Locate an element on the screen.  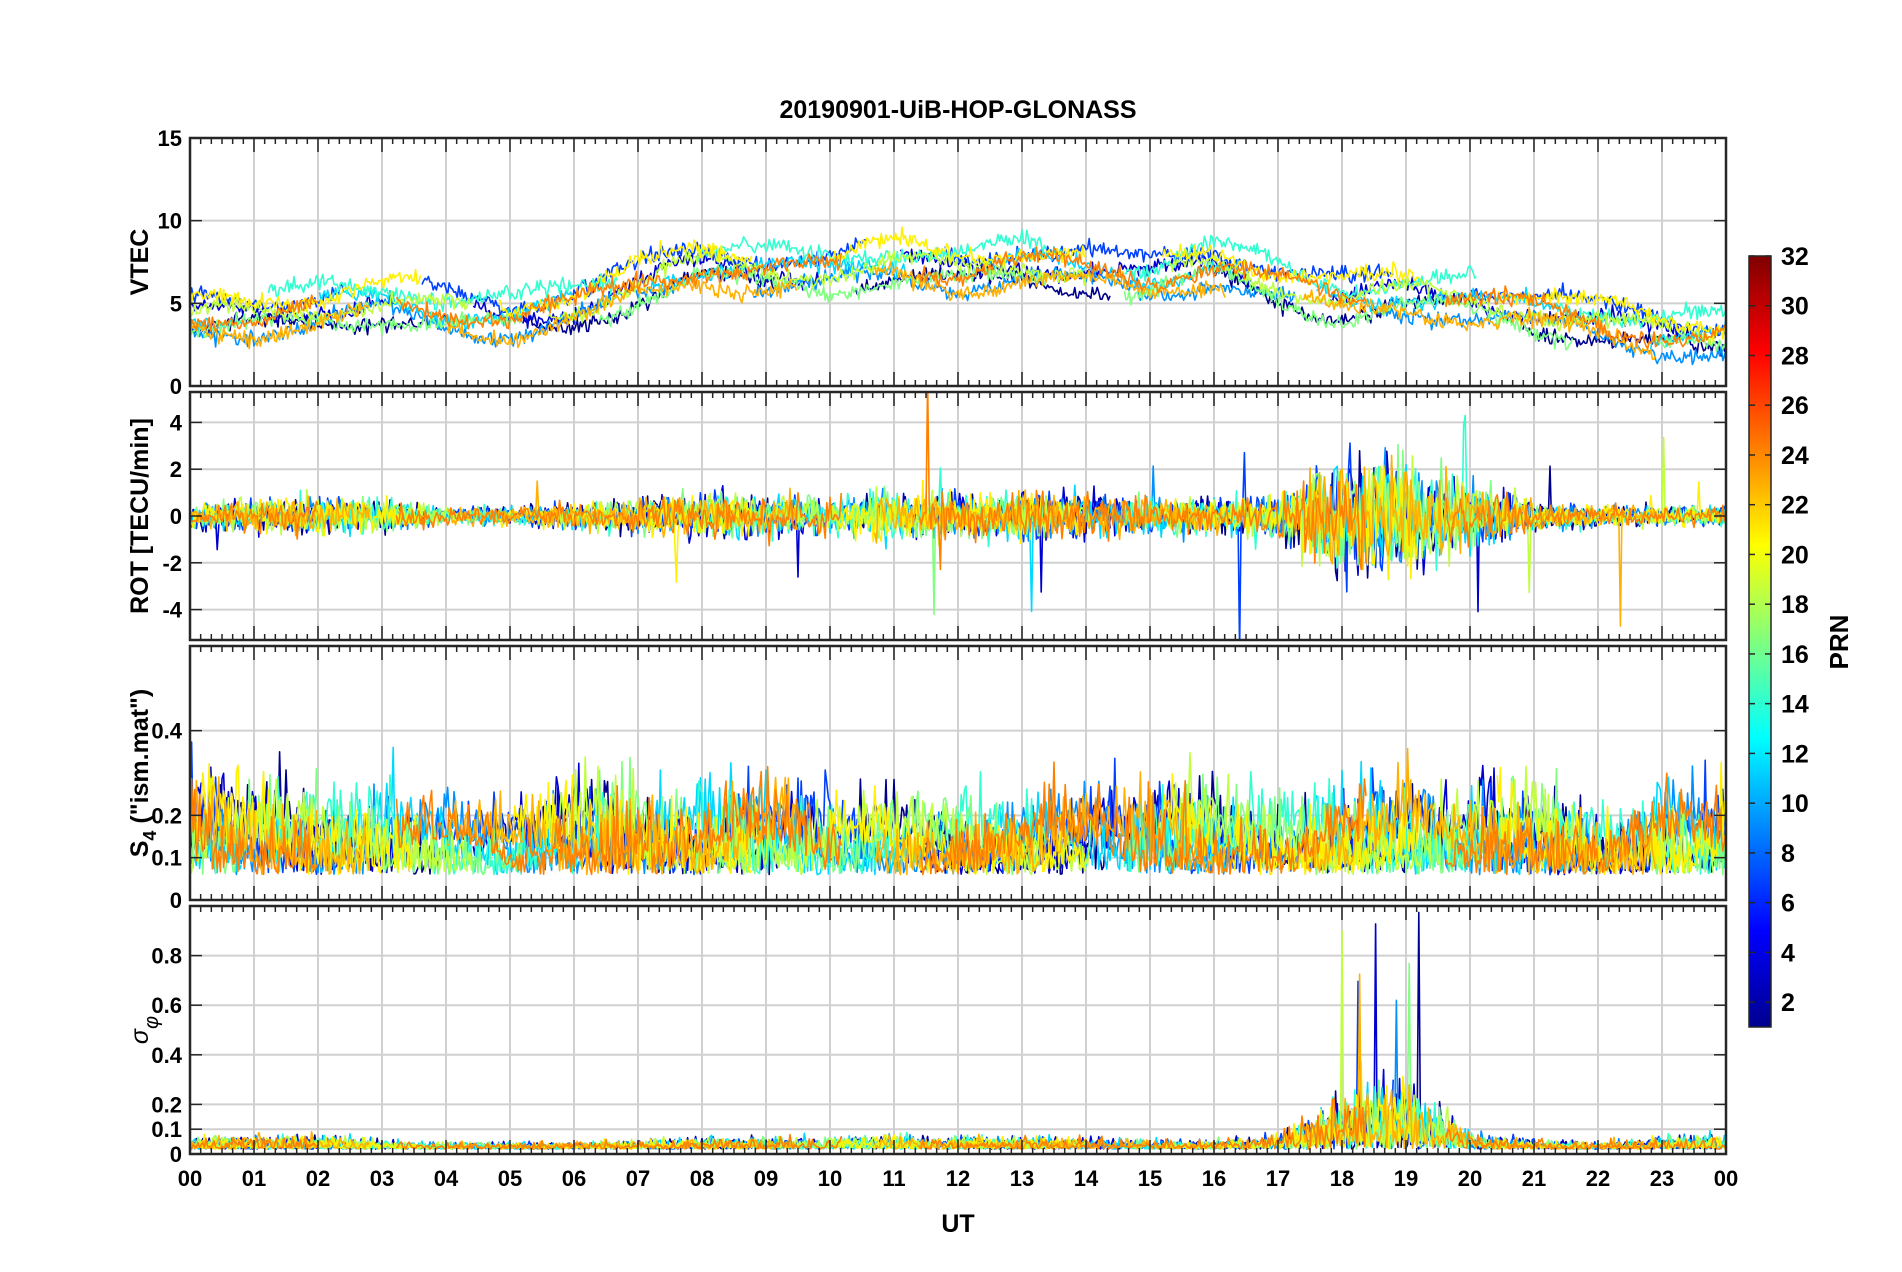
x-tick-label: 09 is located at coordinates (766, 1178).